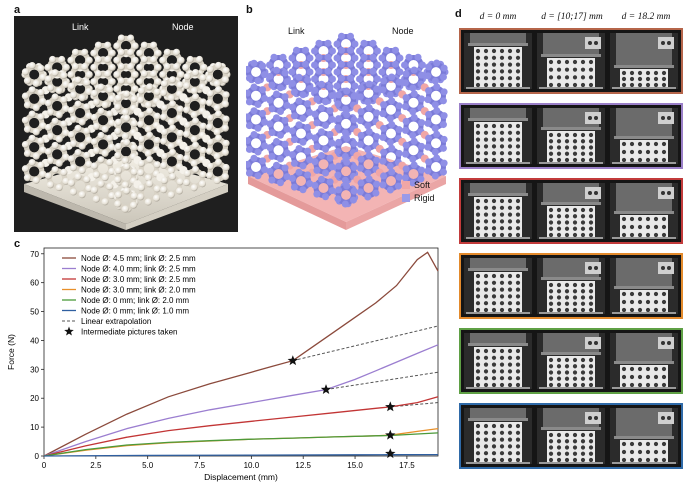  What do you see at coordinates (17, 10) in the screenshot?
I see `panel-a-letter: a` at bounding box center [17, 10].